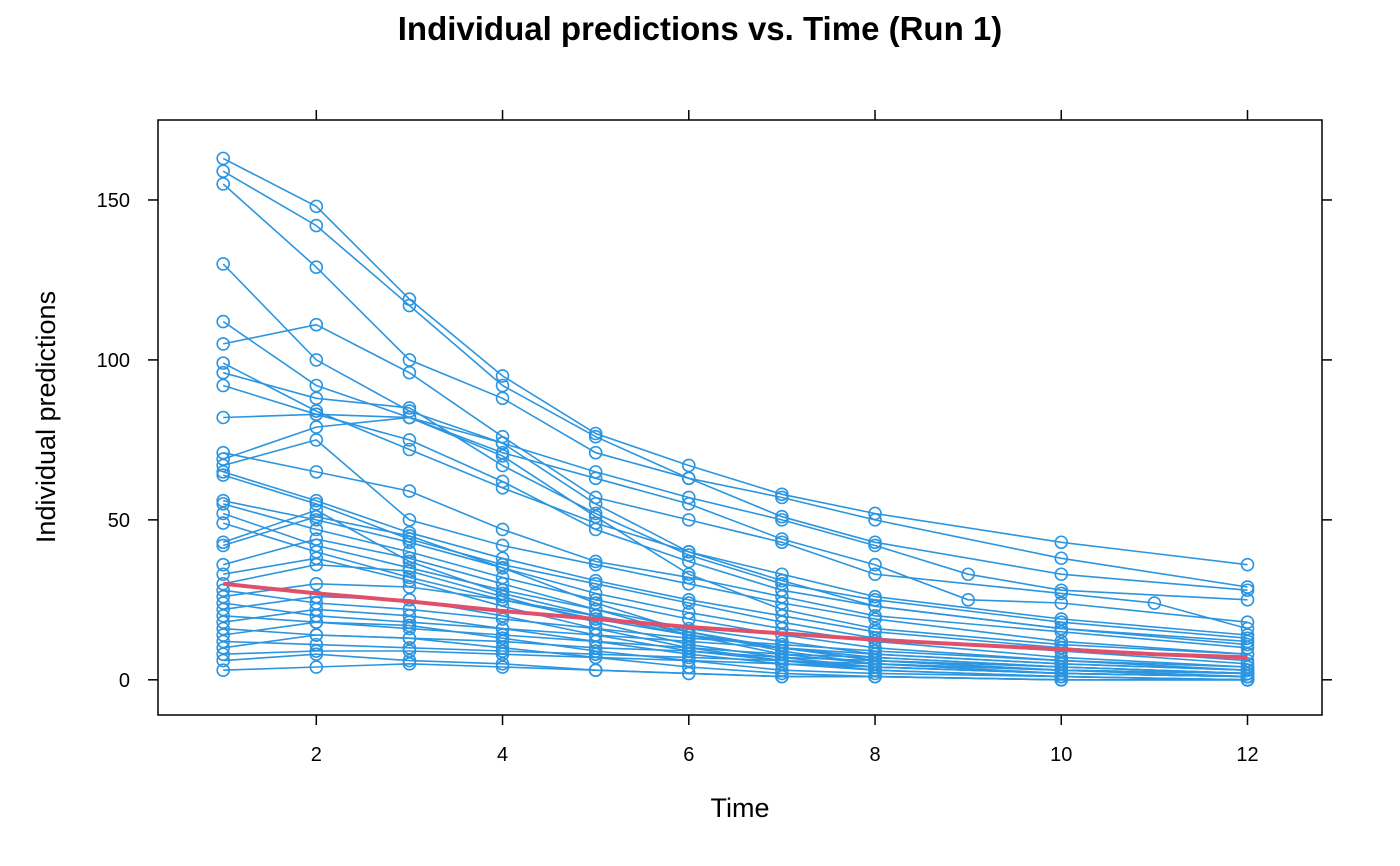  Describe the element at coordinates (1061, 755) in the screenshot. I see `x-tick-label: 10` at that location.